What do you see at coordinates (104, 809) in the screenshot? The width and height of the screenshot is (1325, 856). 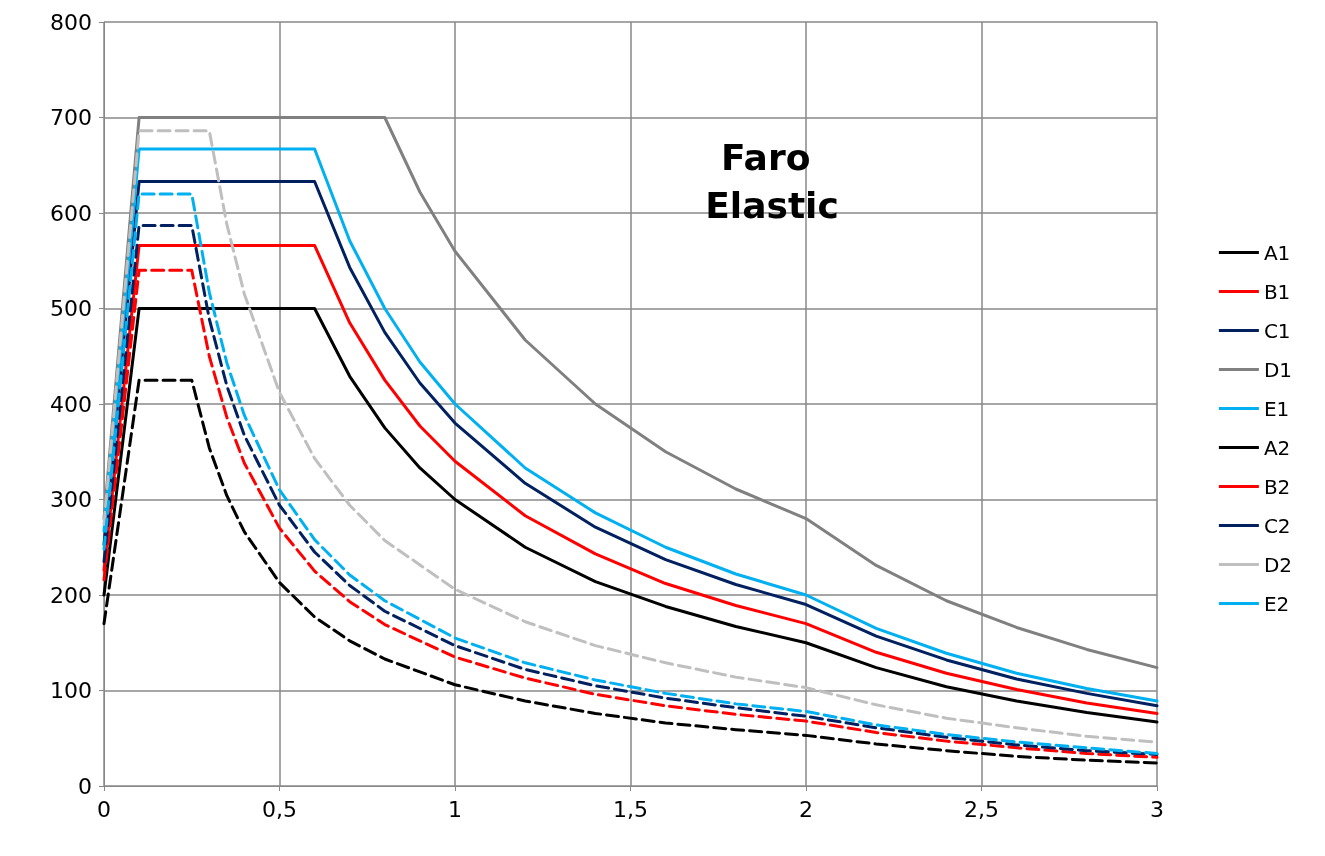 I see `x-tick-label: 0` at bounding box center [104, 809].